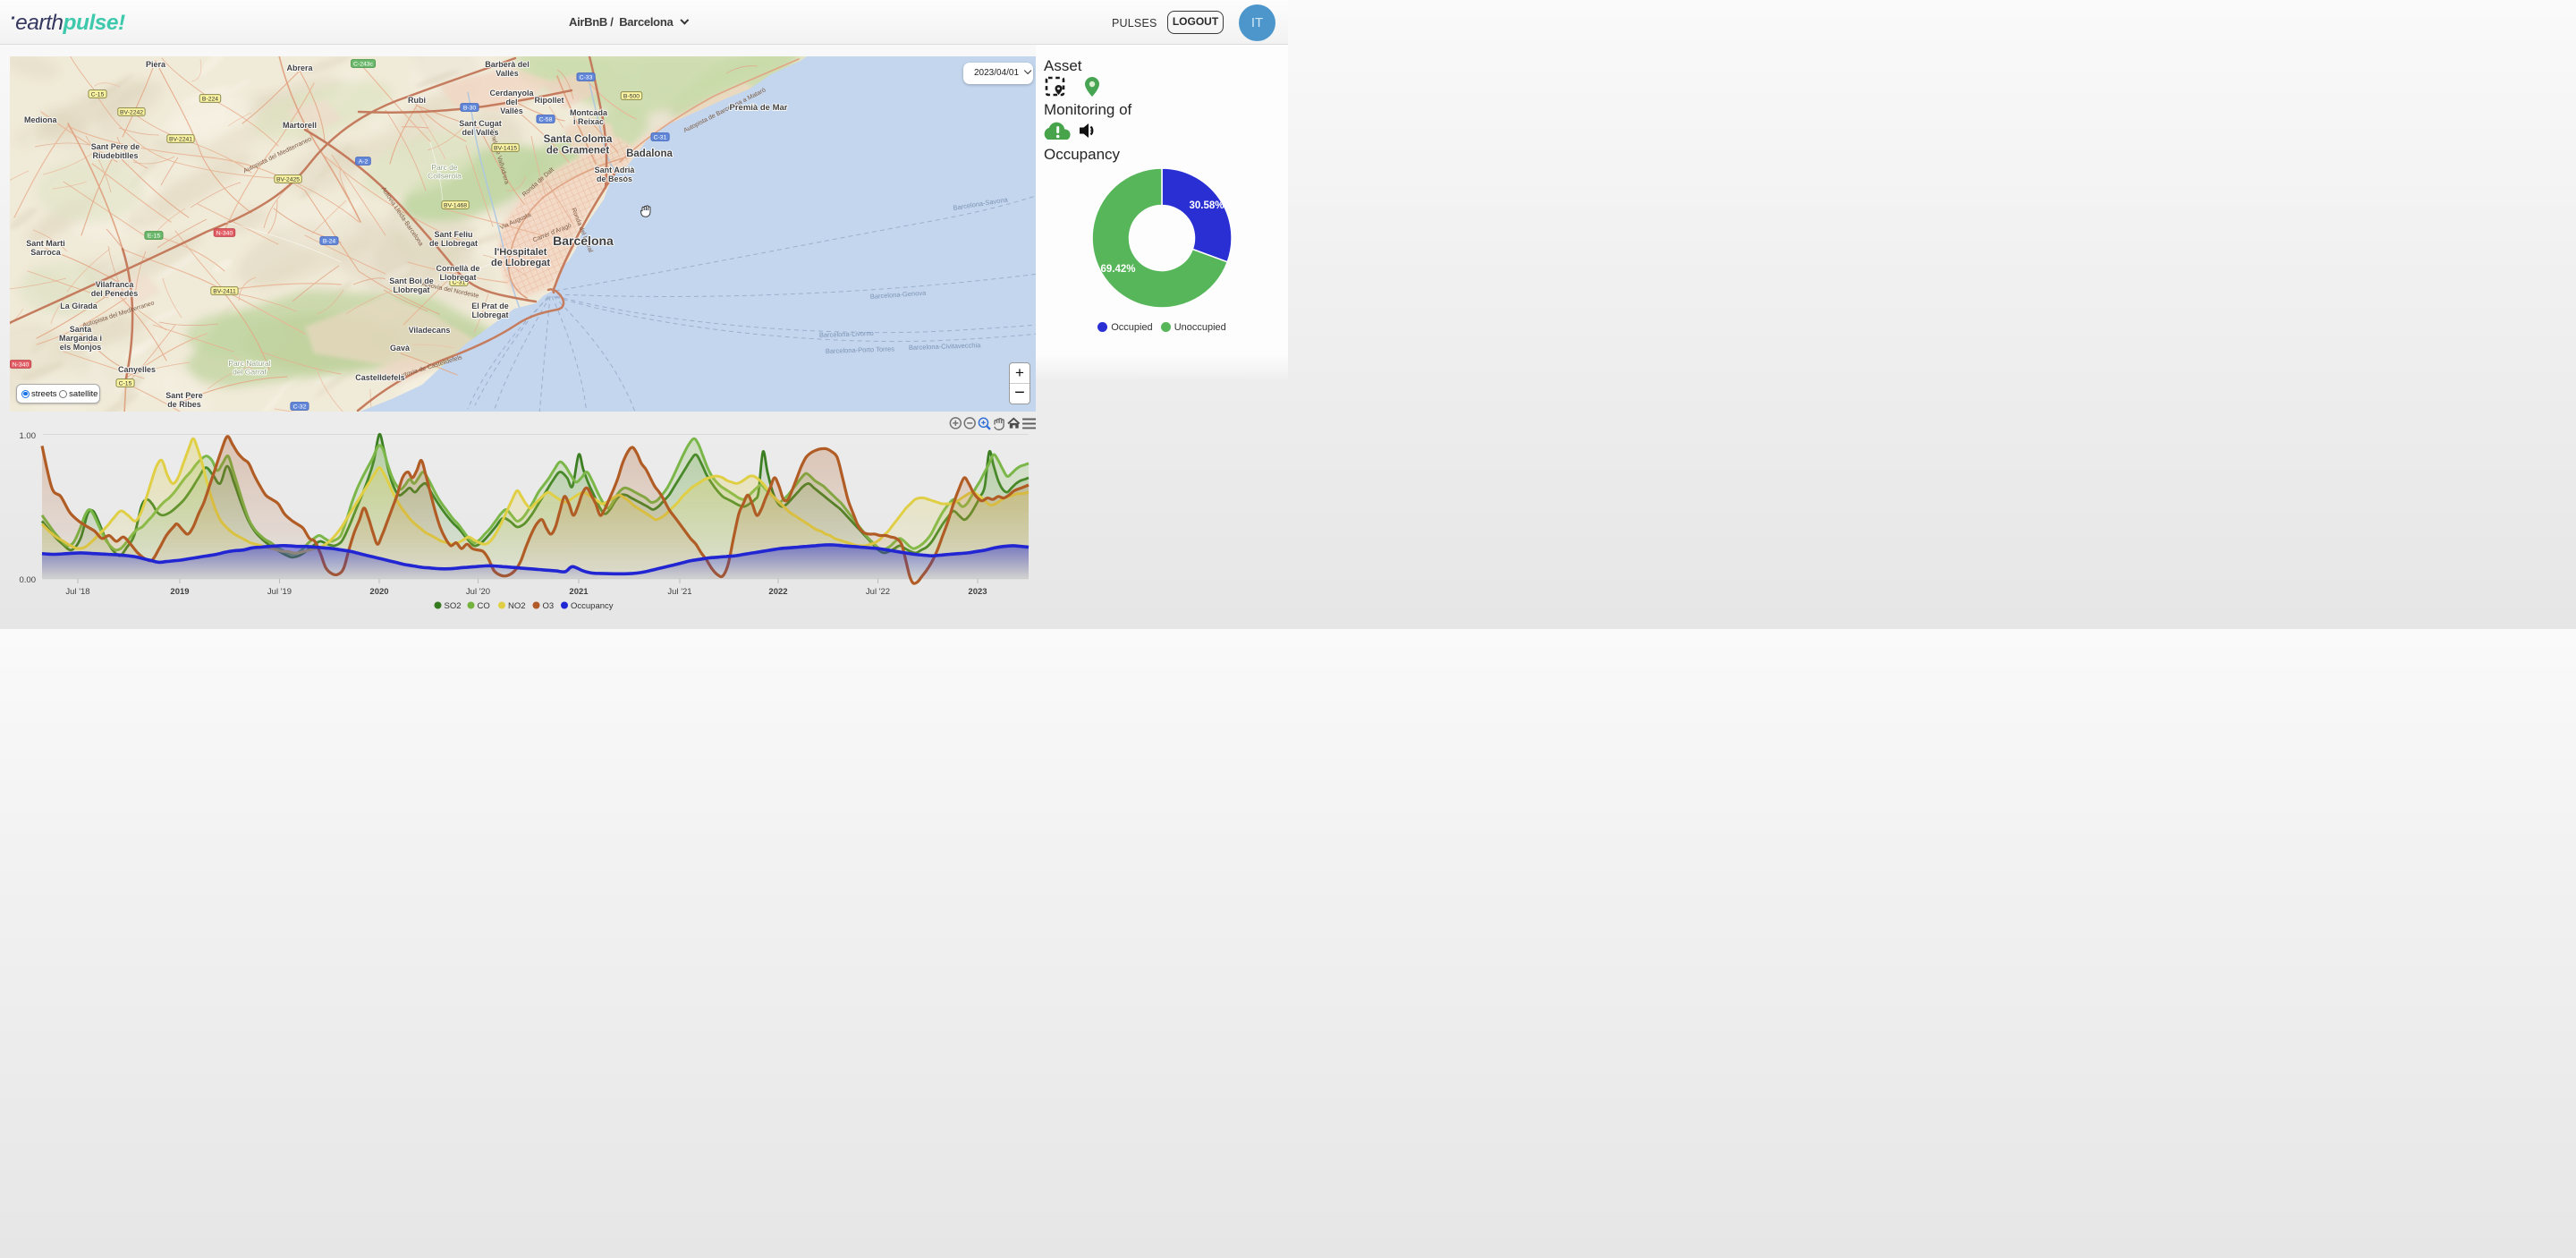 The width and height of the screenshot is (2576, 1258). Describe the element at coordinates (180, 140) in the screenshot. I see `svg-text: BV-2241` at that location.